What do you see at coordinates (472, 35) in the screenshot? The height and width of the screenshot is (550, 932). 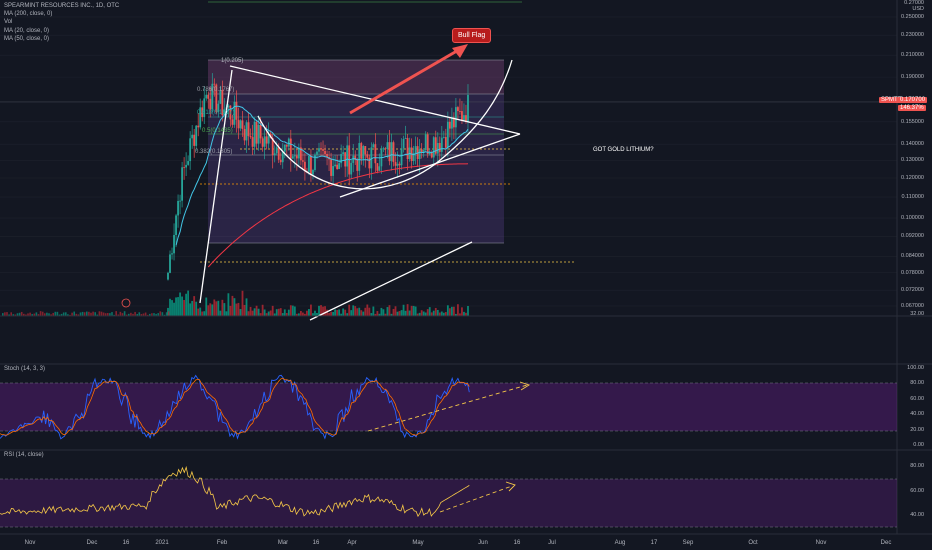 I see `bull-flag-callout: Bull Flag` at bounding box center [472, 35].